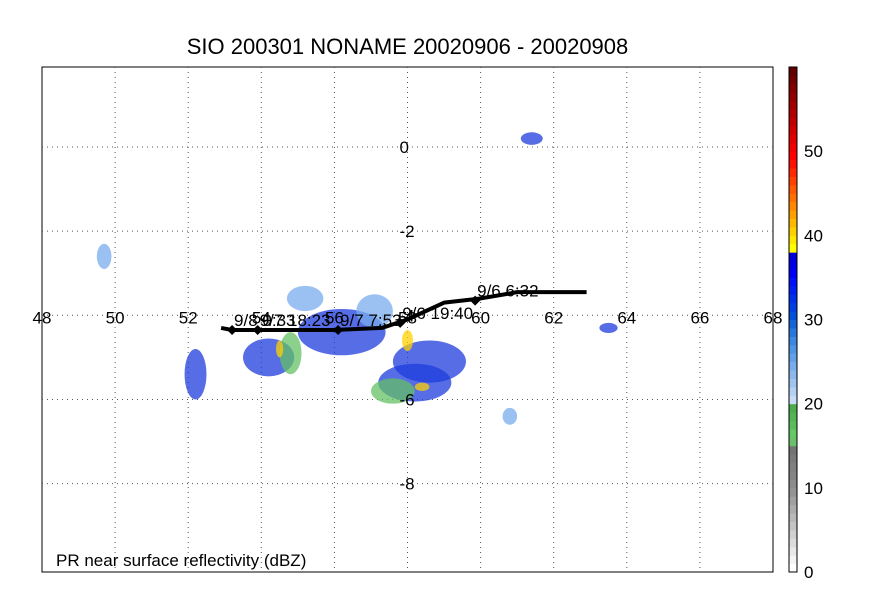 This screenshot has width=878, height=590. I want to click on colorbar-frame, so click(793, 319).